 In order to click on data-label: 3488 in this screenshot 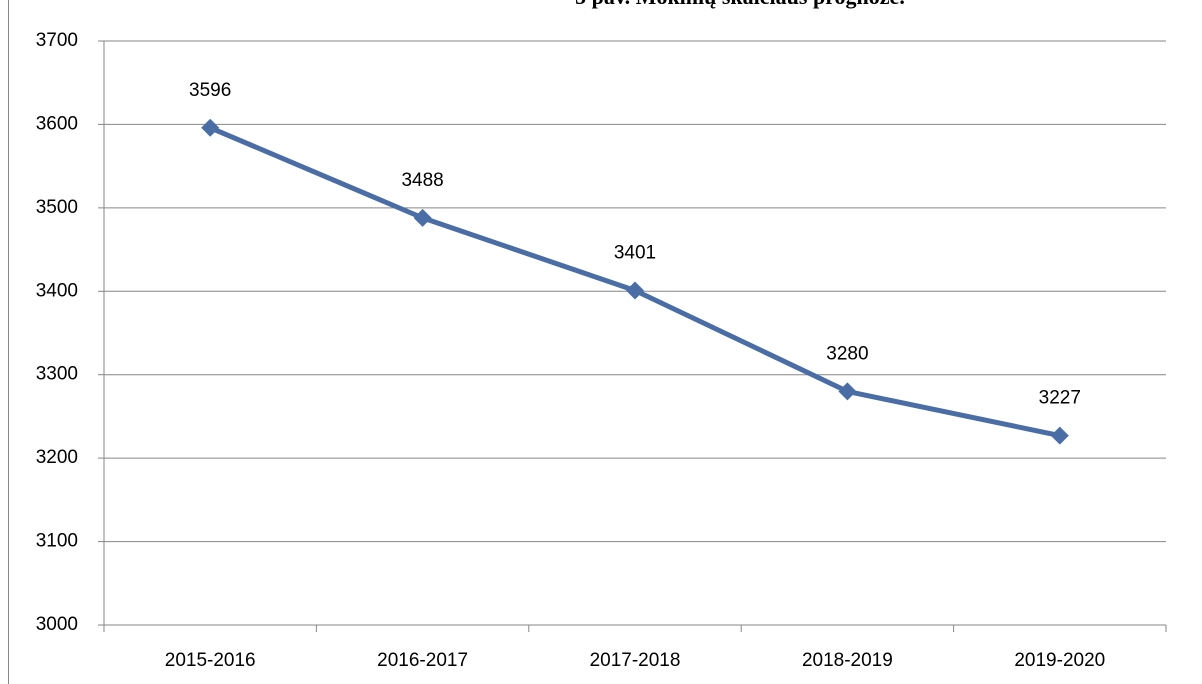, I will do `click(422, 180)`.